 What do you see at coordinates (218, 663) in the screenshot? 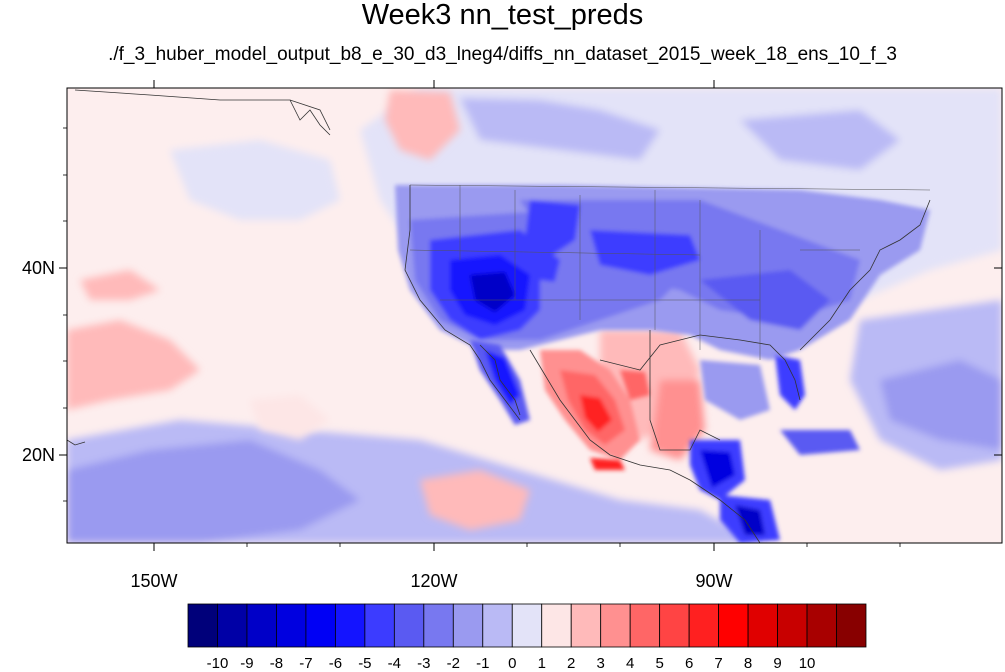
I see `colorbar-label: -10` at bounding box center [218, 663].